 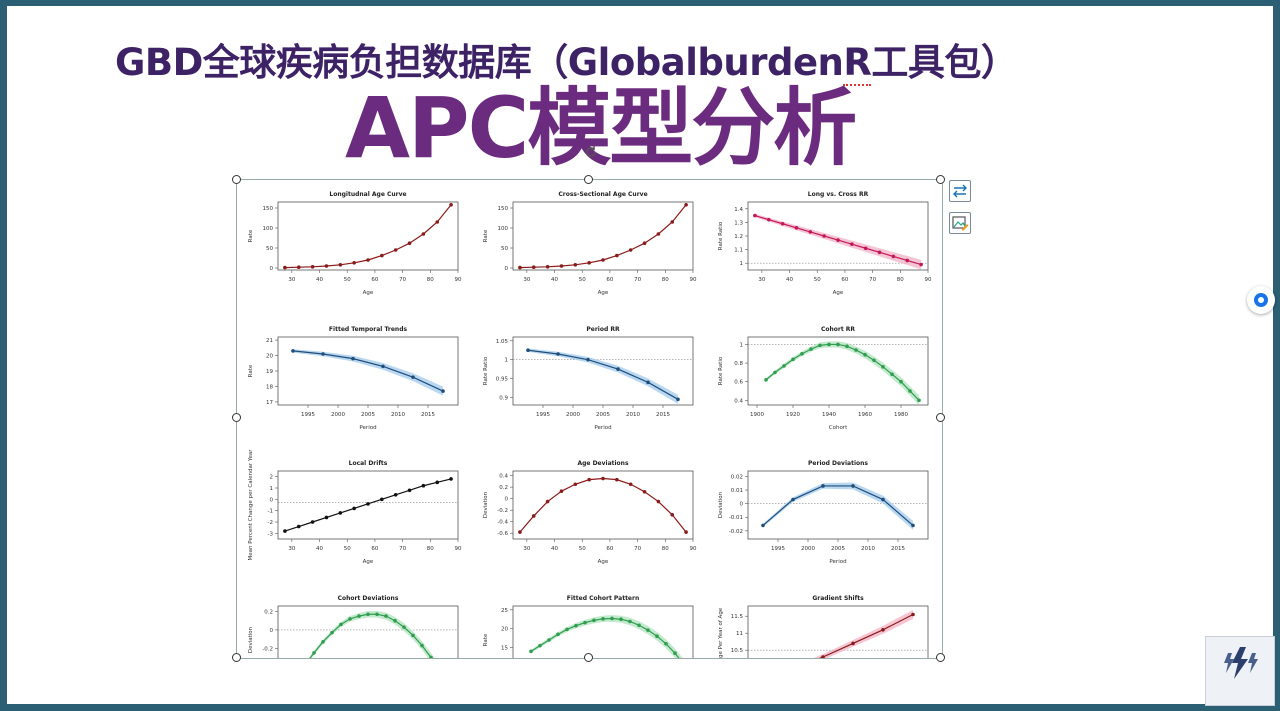 What do you see at coordinates (236, 417) in the screenshot?
I see `resize-handle-ml` at bounding box center [236, 417].